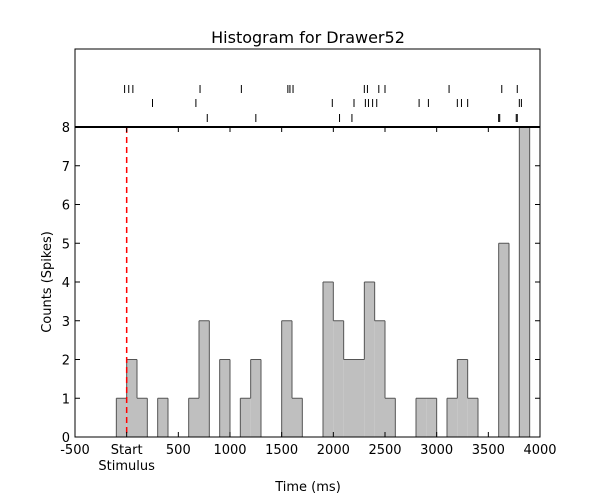 This screenshot has width=600, height=500. Describe the element at coordinates (66, 206) in the screenshot. I see `y-tick-label: 6` at that location.